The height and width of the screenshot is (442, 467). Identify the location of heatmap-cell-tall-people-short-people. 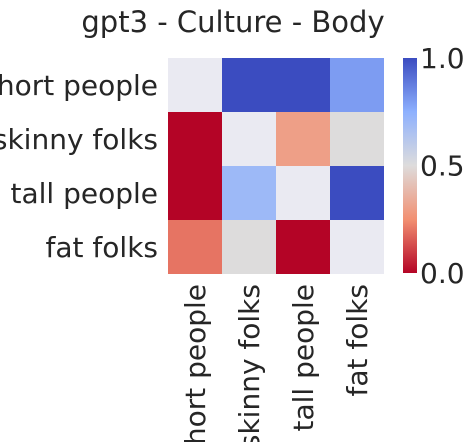
(195, 193).